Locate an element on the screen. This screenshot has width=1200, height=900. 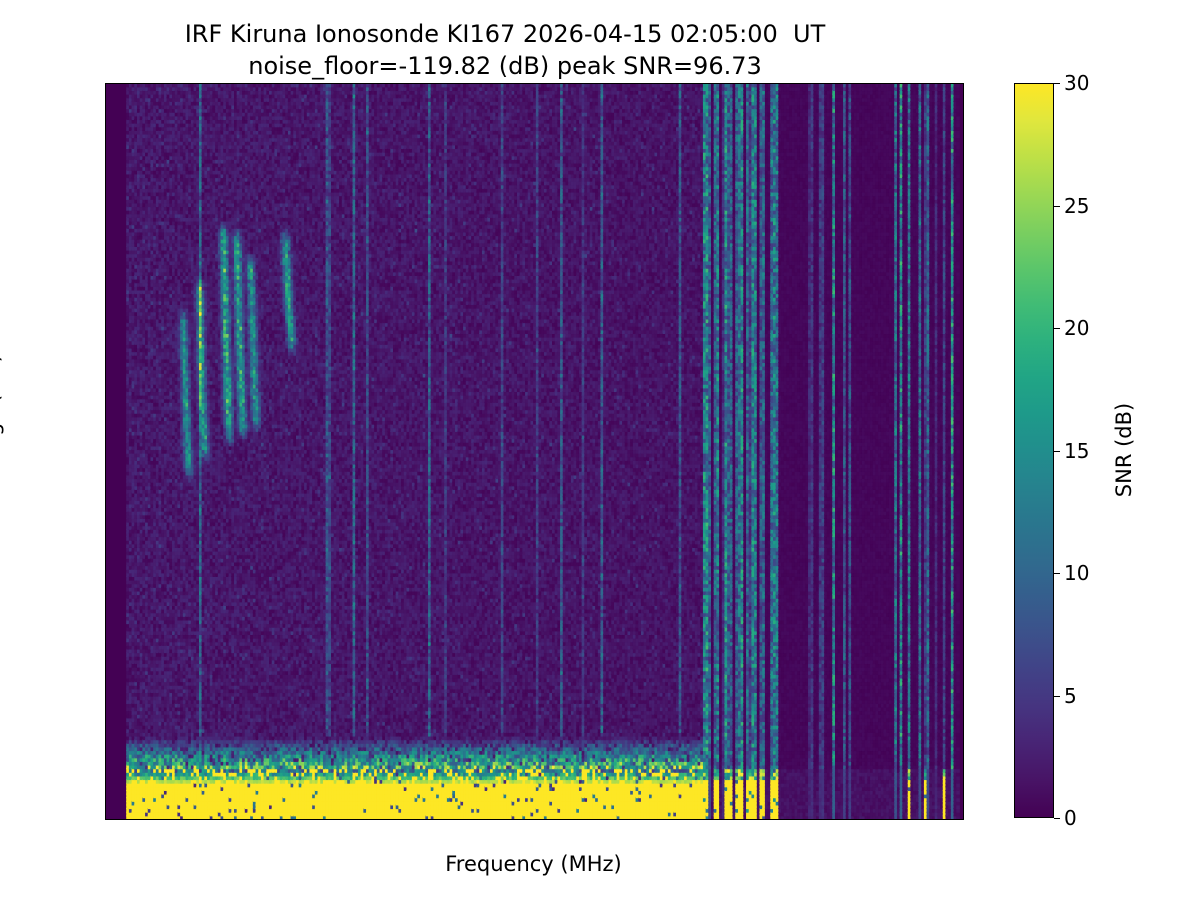
colorbar-label: SNR (dB) is located at coordinates (1124, 450).